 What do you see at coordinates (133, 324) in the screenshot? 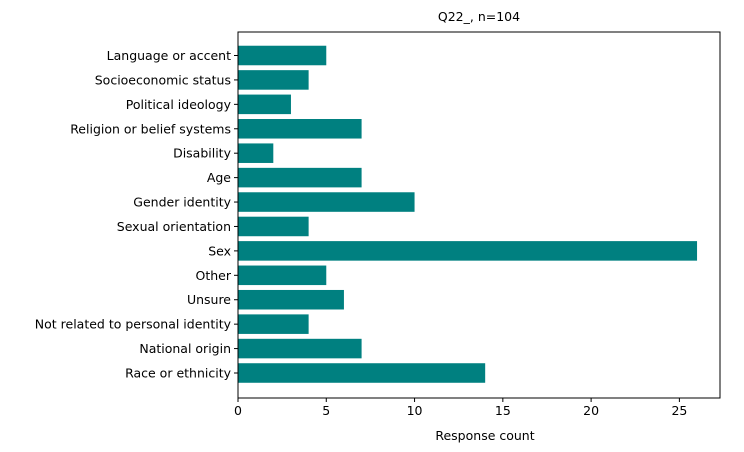
I see `y-tick-label: Not related to personal identity` at bounding box center [133, 324].